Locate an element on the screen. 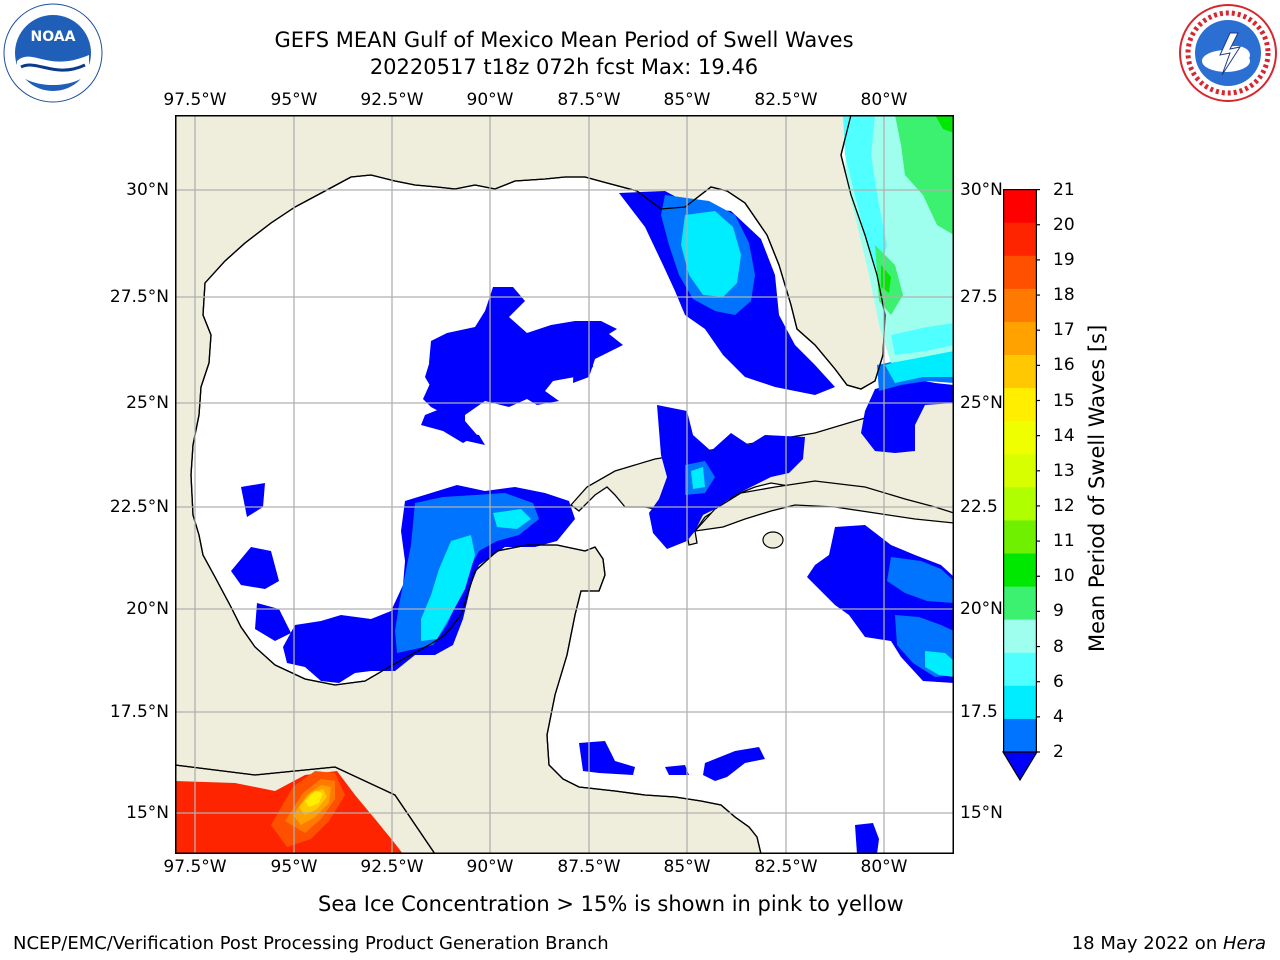 Image resolution: width=1280 pixels, height=960 pixels. footer-date-text: 18 May 2022 on is located at coordinates (1147, 943).